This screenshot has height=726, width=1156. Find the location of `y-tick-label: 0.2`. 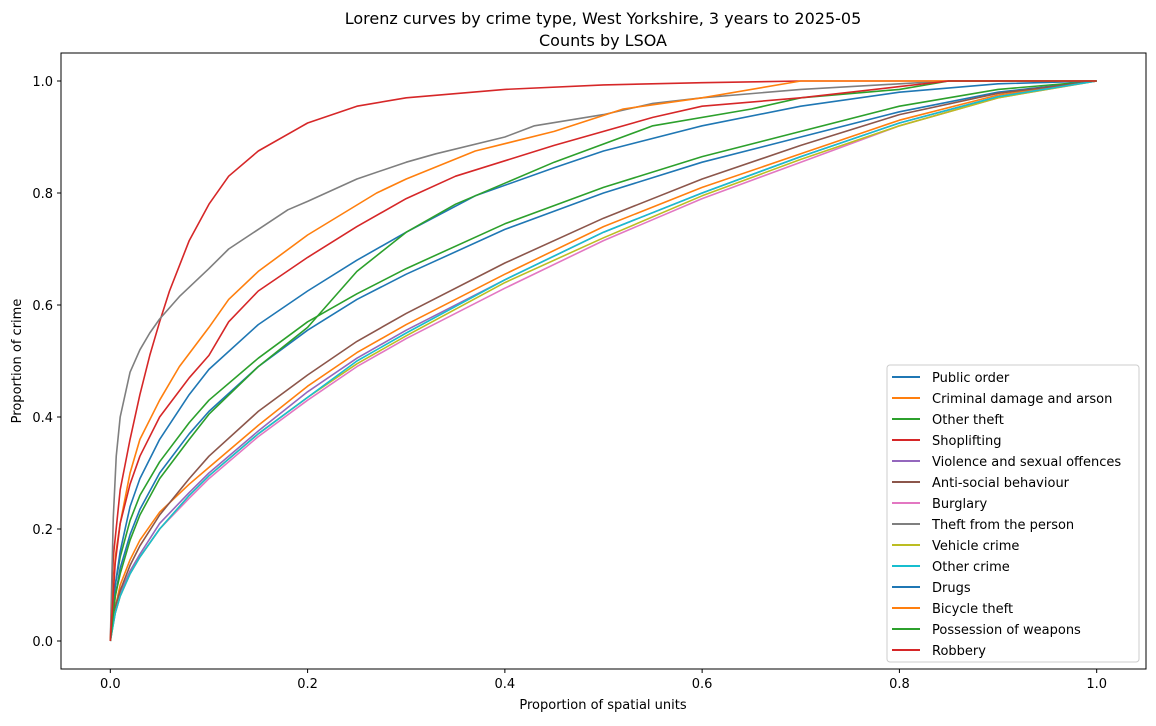

y-tick-label: 0.2 is located at coordinates (42, 530).